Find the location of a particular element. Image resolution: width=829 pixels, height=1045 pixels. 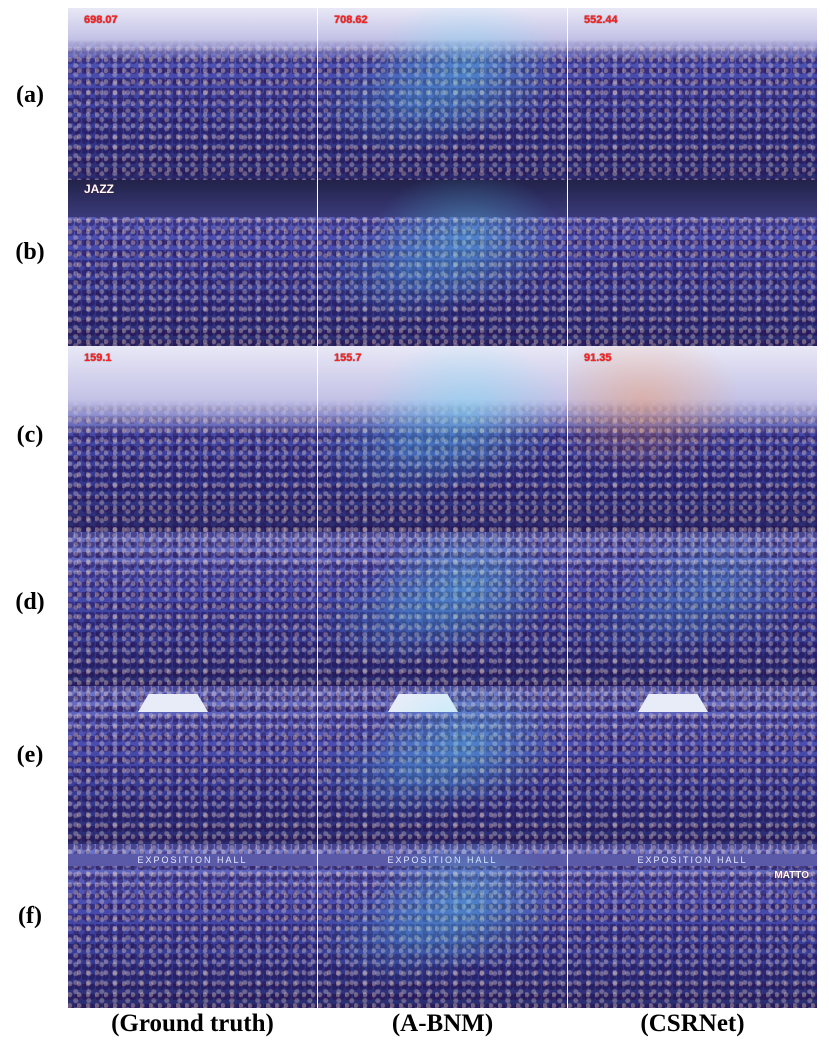

panel-d-abnm is located at coordinates (442, 609).